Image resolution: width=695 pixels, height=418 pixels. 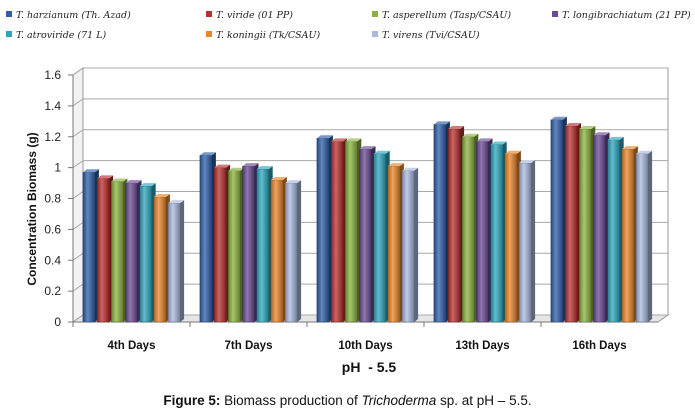 What do you see at coordinates (192, 400) in the screenshot?
I see `caption-label: Figure 5:` at bounding box center [192, 400].